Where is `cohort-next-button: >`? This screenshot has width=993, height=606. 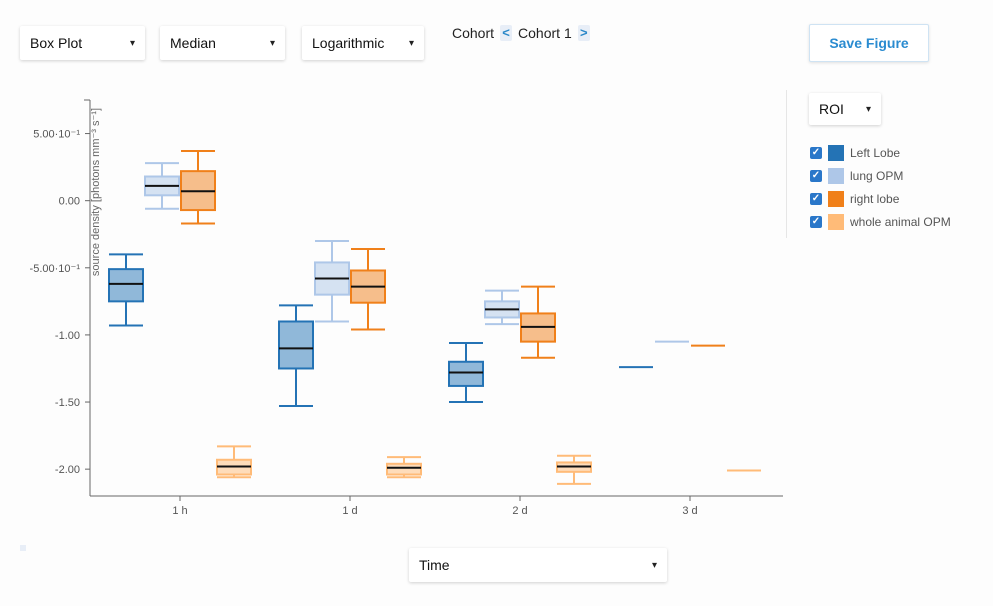
cohort-next-button: > is located at coordinates (583, 33).